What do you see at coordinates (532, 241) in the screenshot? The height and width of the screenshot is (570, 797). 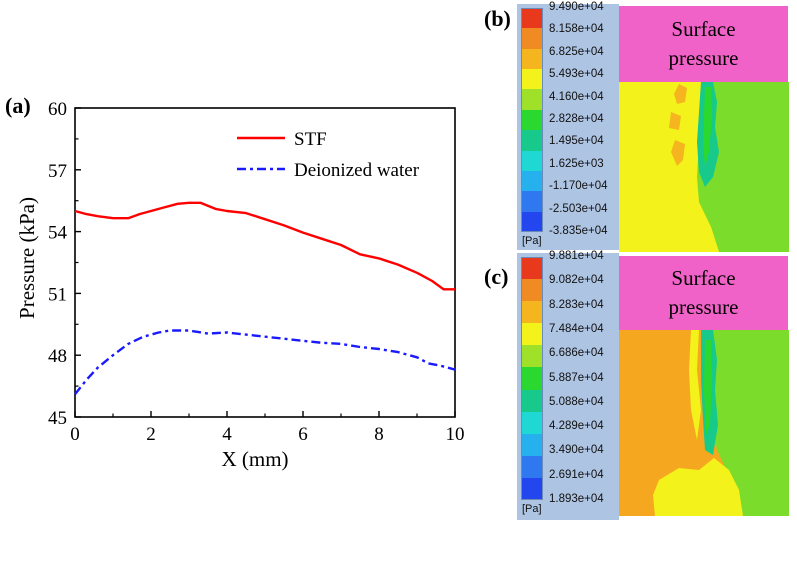 I see `unit-label-b: [Pa]` at bounding box center [532, 241].